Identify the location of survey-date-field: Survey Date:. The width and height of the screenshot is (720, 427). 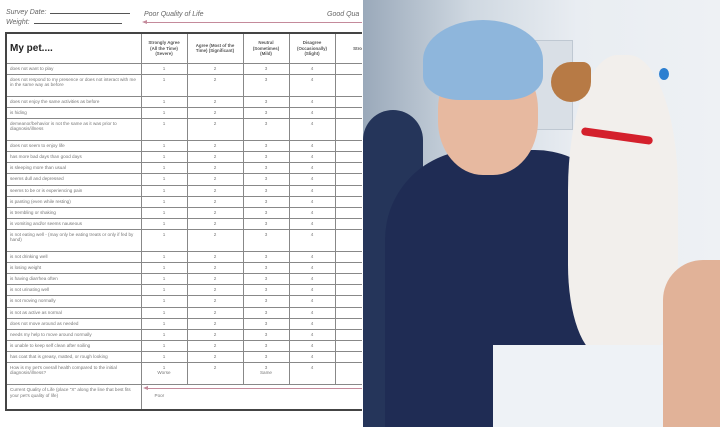
(68, 12).